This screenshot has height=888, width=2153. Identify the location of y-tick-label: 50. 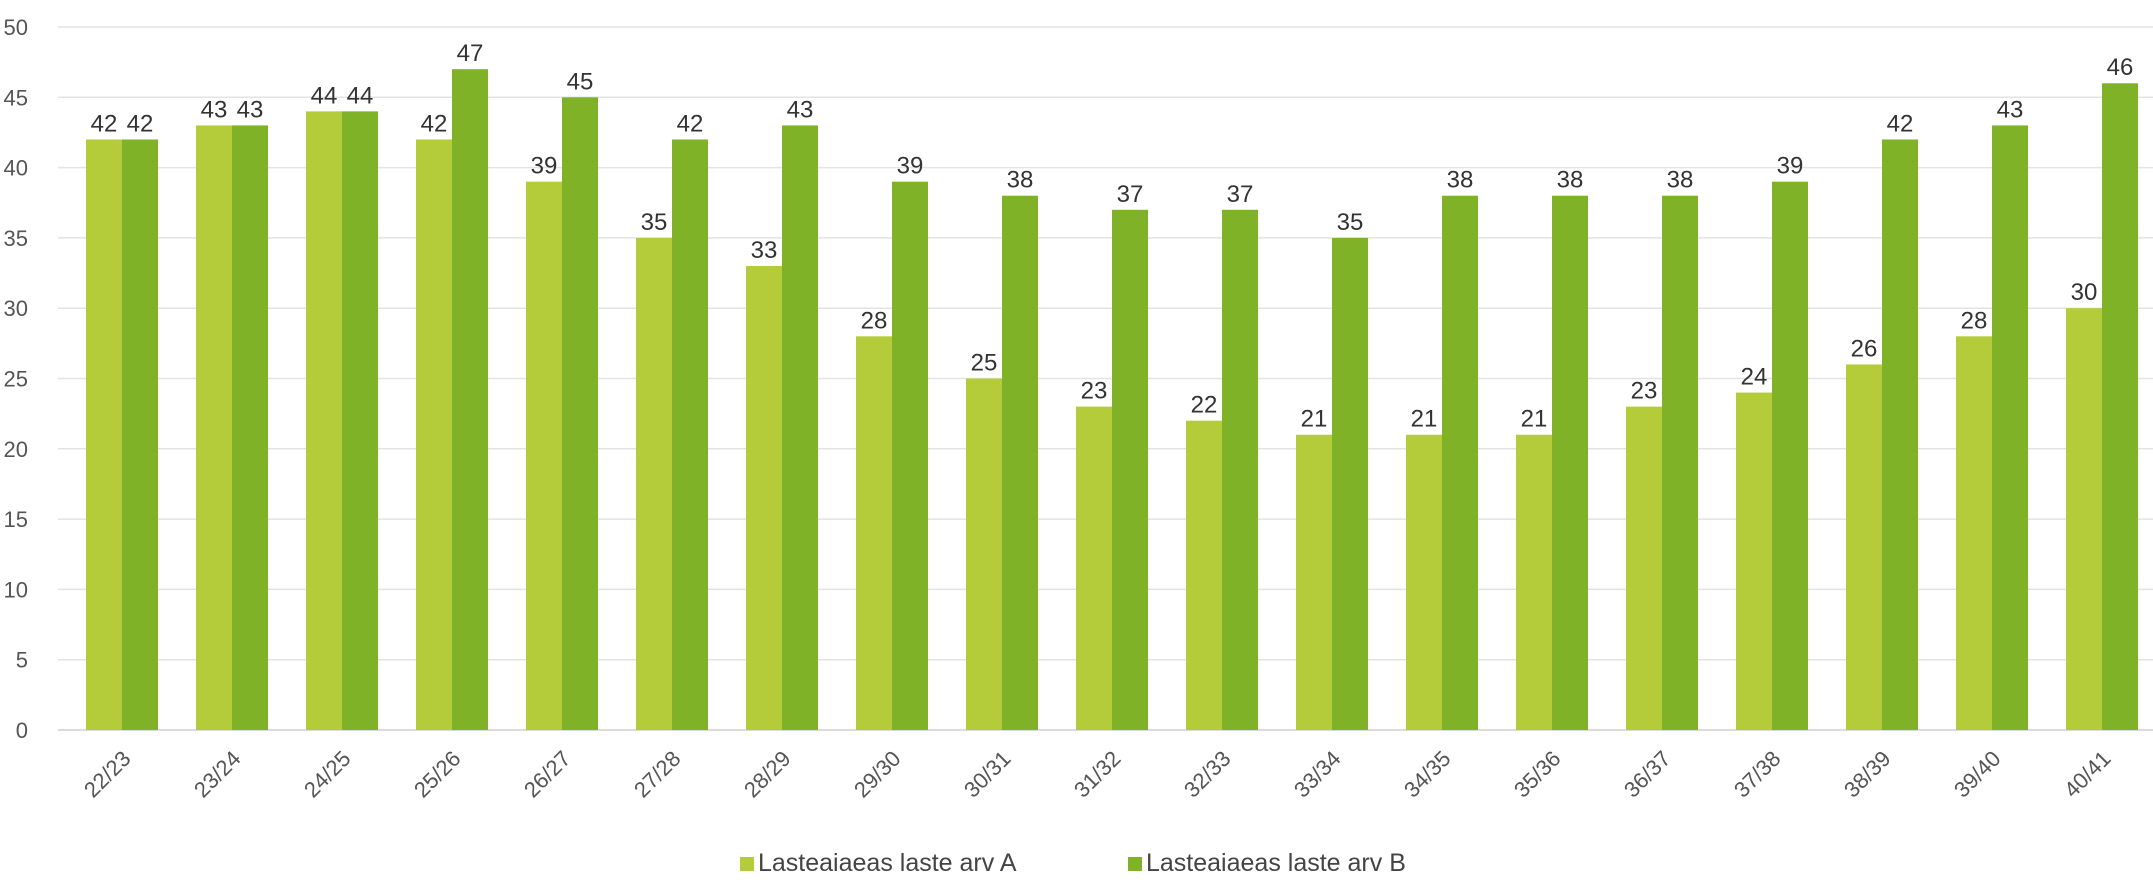
(16, 27).